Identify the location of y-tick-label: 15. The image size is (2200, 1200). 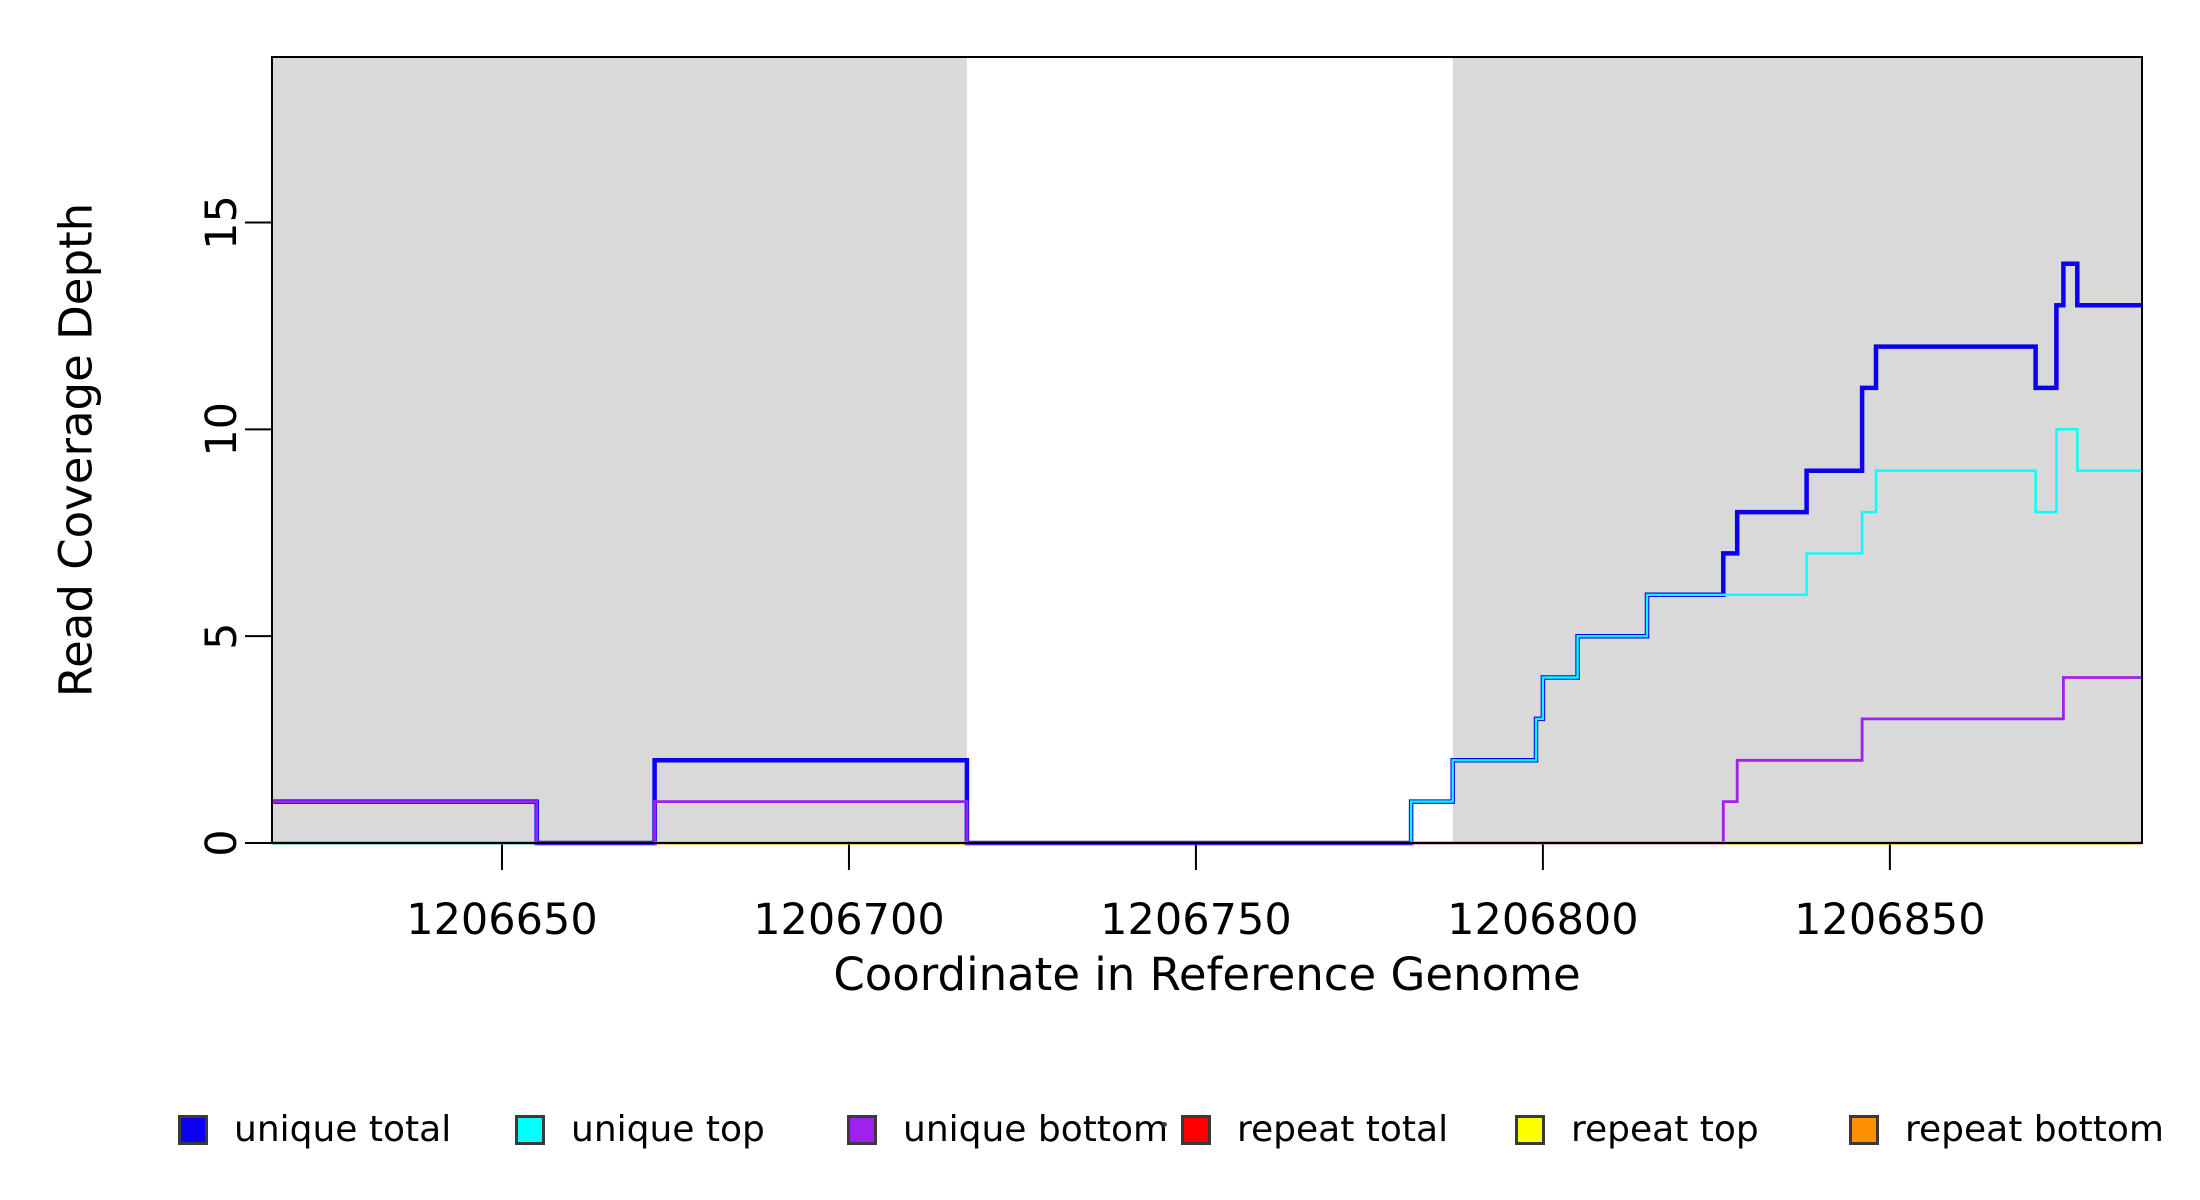
(222, 222).